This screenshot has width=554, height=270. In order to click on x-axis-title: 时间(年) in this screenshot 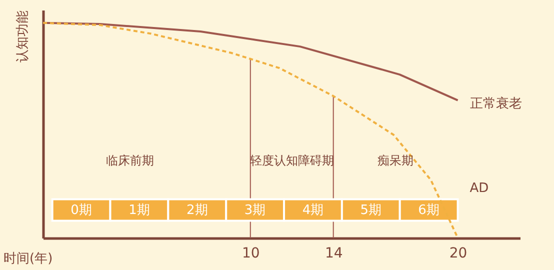, I will do `click(28, 259)`.